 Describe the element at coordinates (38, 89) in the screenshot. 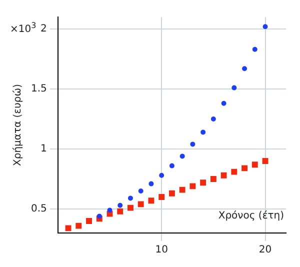

I see `y-tick-label: 1.5` at that location.